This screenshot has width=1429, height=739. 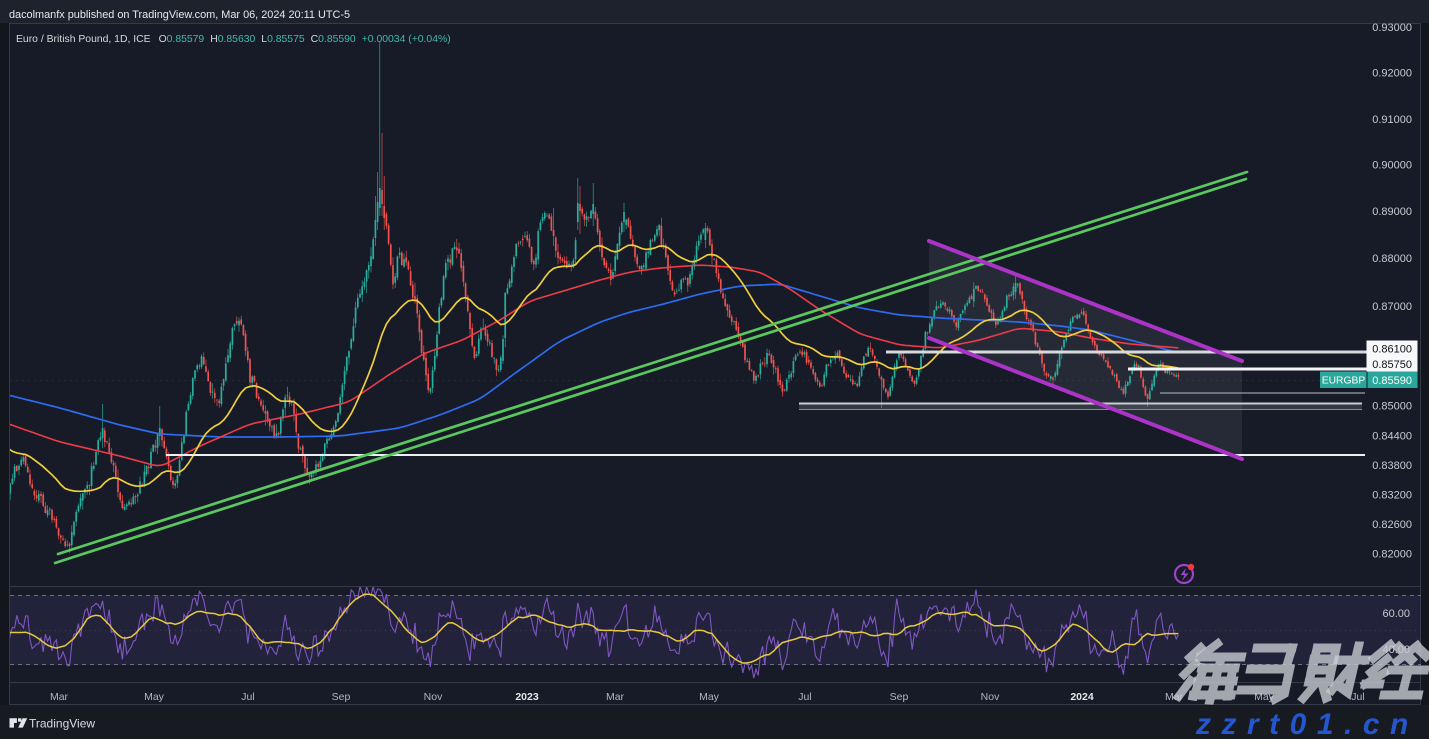 What do you see at coordinates (1392, 74) in the screenshot?
I see `svg-text: 0.92000` at bounding box center [1392, 74].